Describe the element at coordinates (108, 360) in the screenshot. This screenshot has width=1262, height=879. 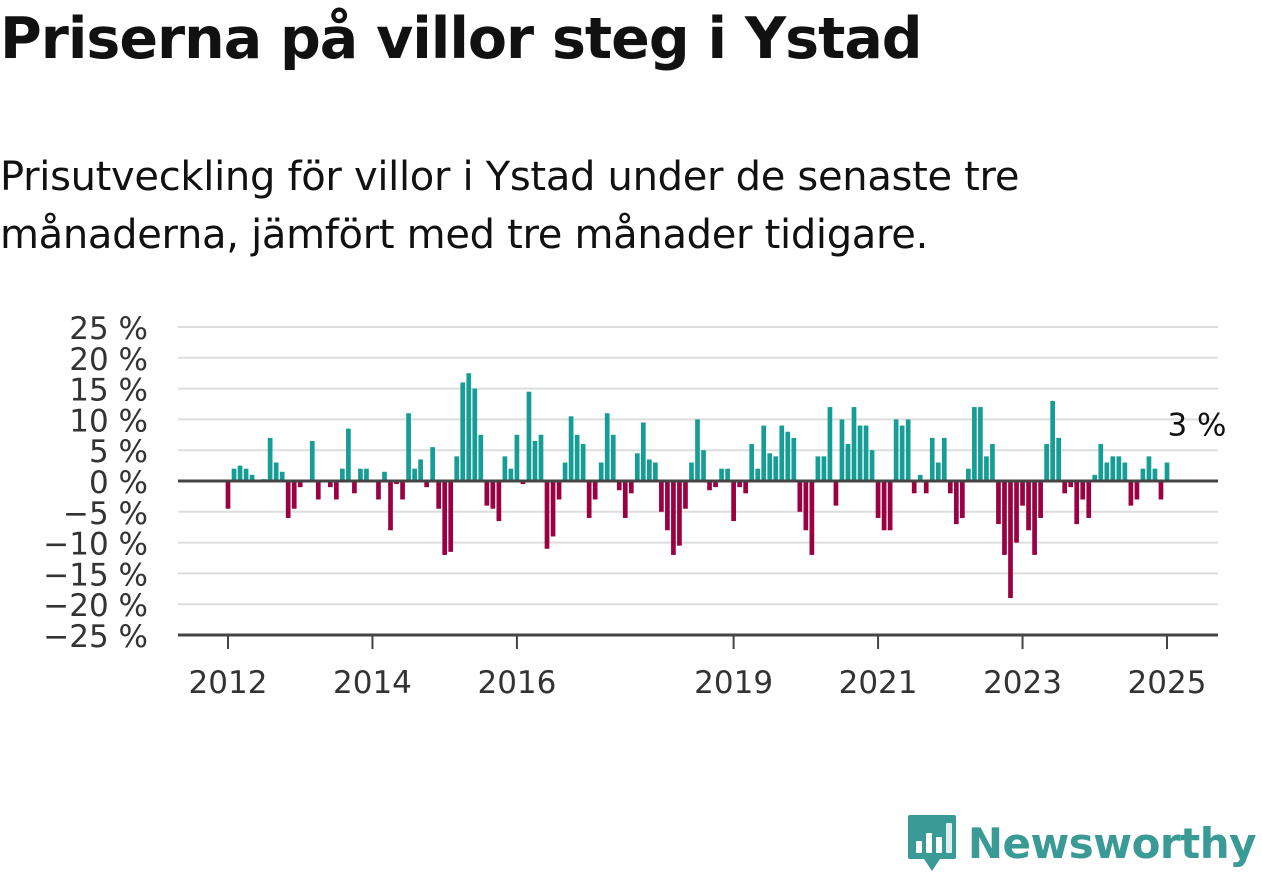
I see `y-tick-label: 20 %` at that location.